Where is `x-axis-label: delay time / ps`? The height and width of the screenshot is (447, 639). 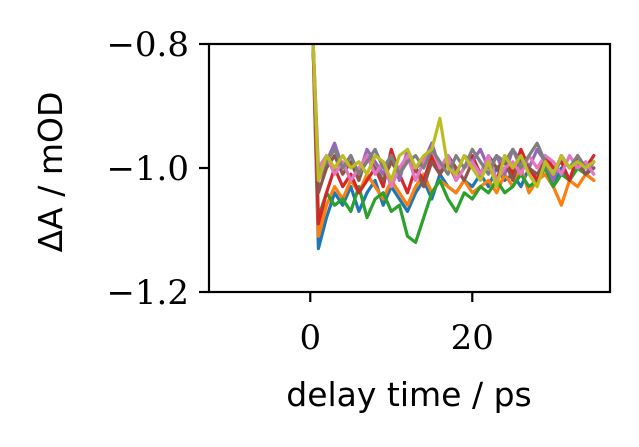
x-axis-label: delay time / ps is located at coordinates (408, 394).